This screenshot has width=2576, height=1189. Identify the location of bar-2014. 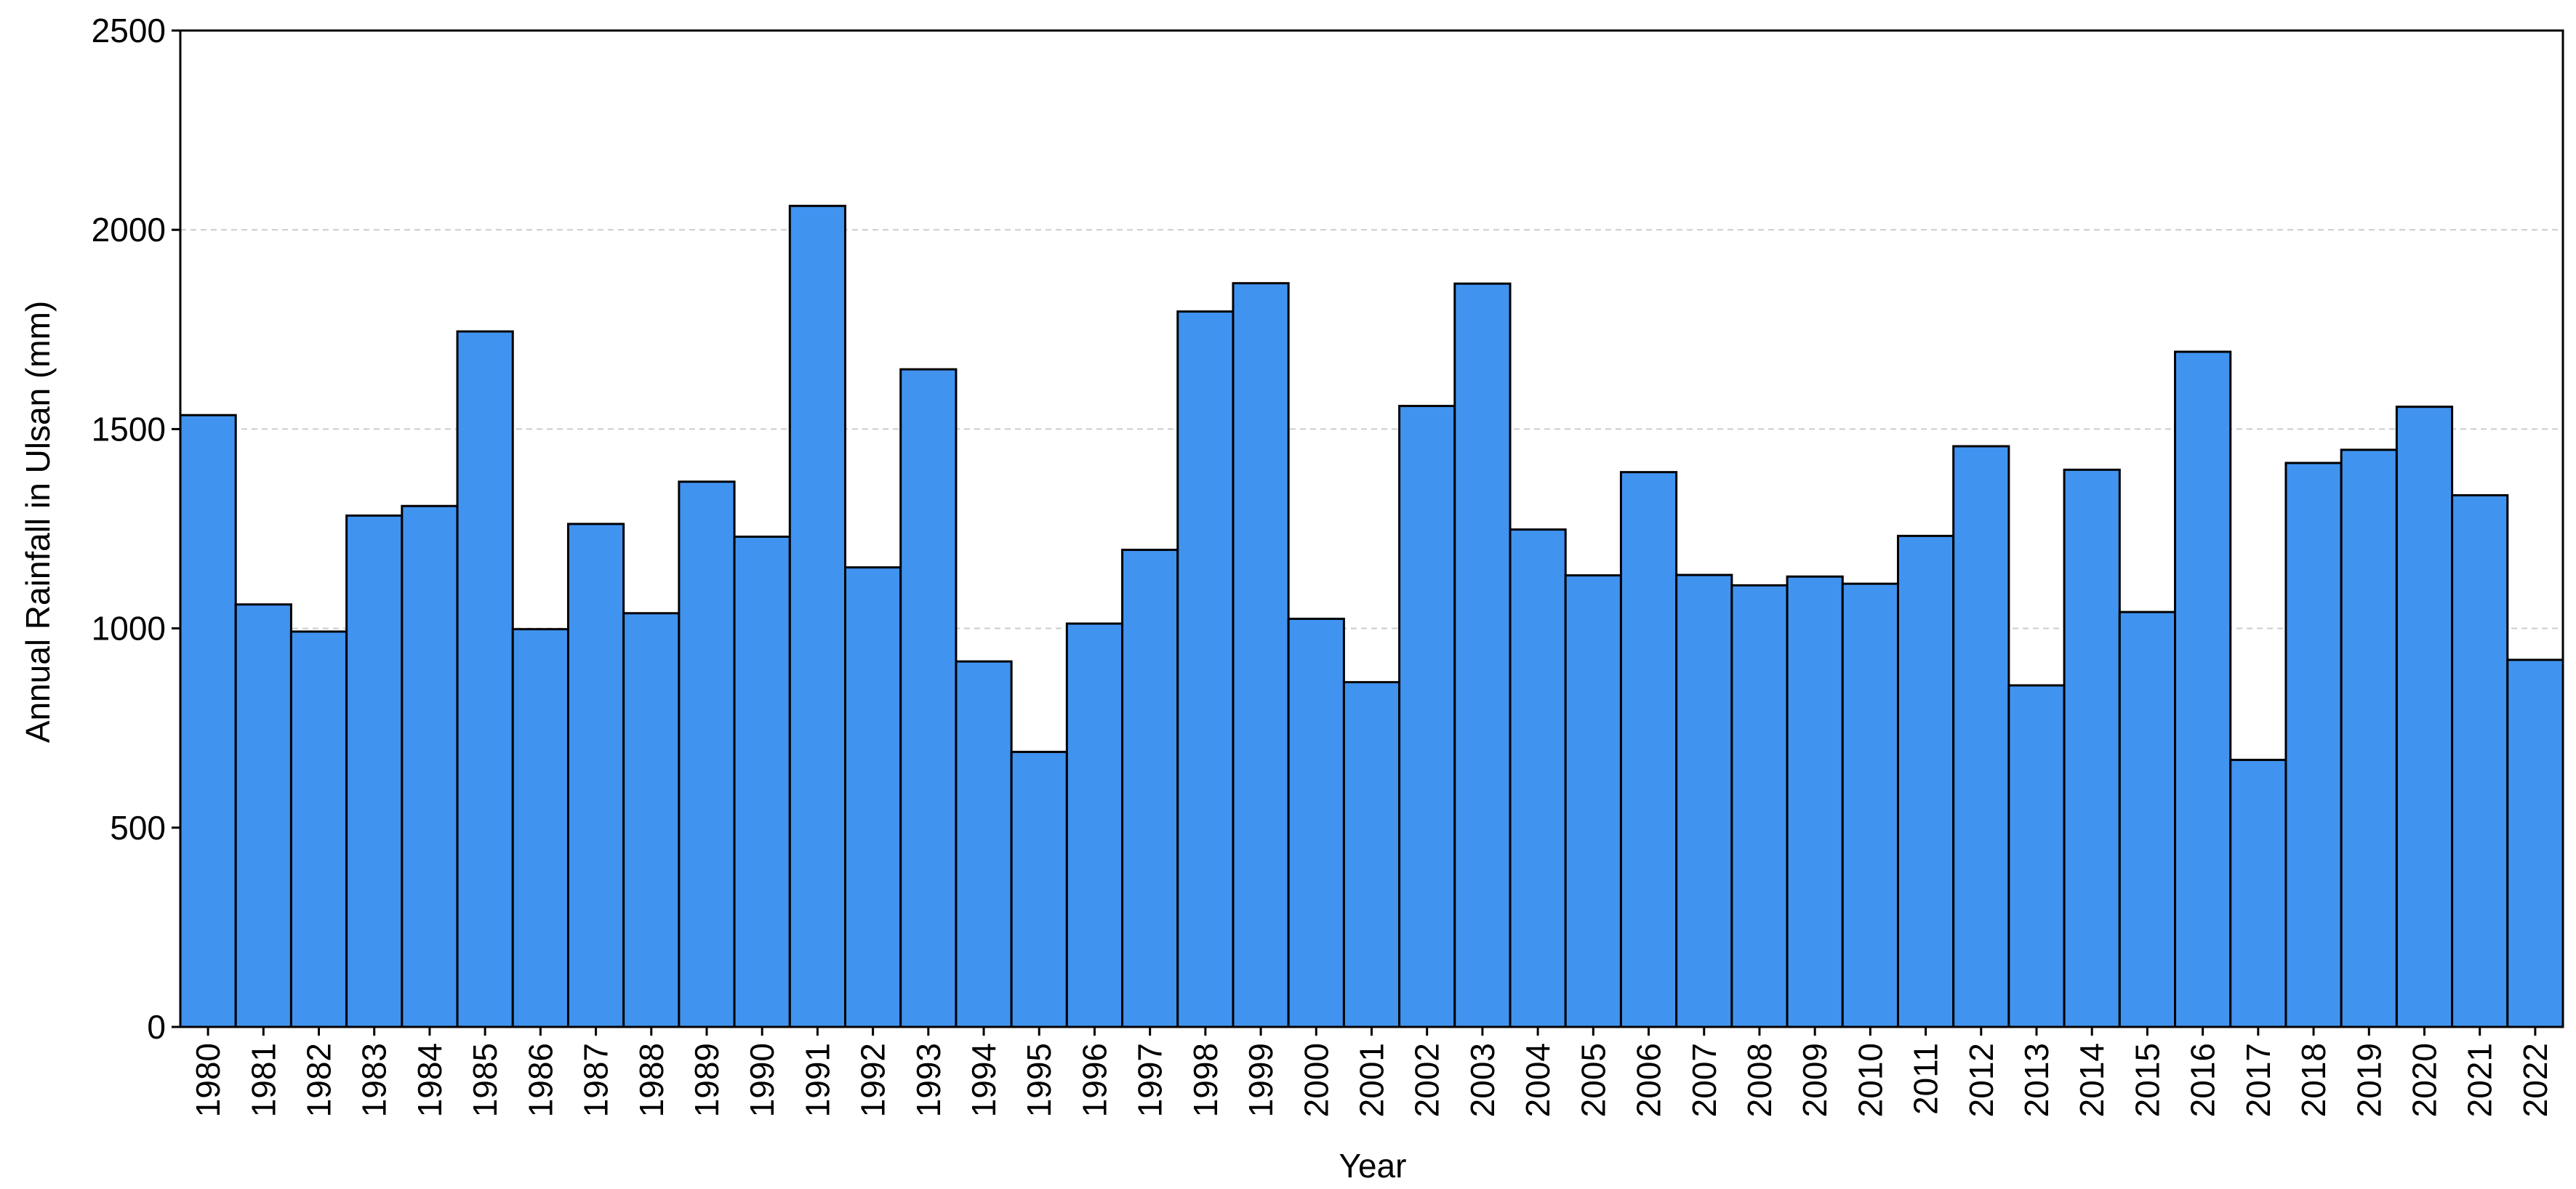
(2092, 748).